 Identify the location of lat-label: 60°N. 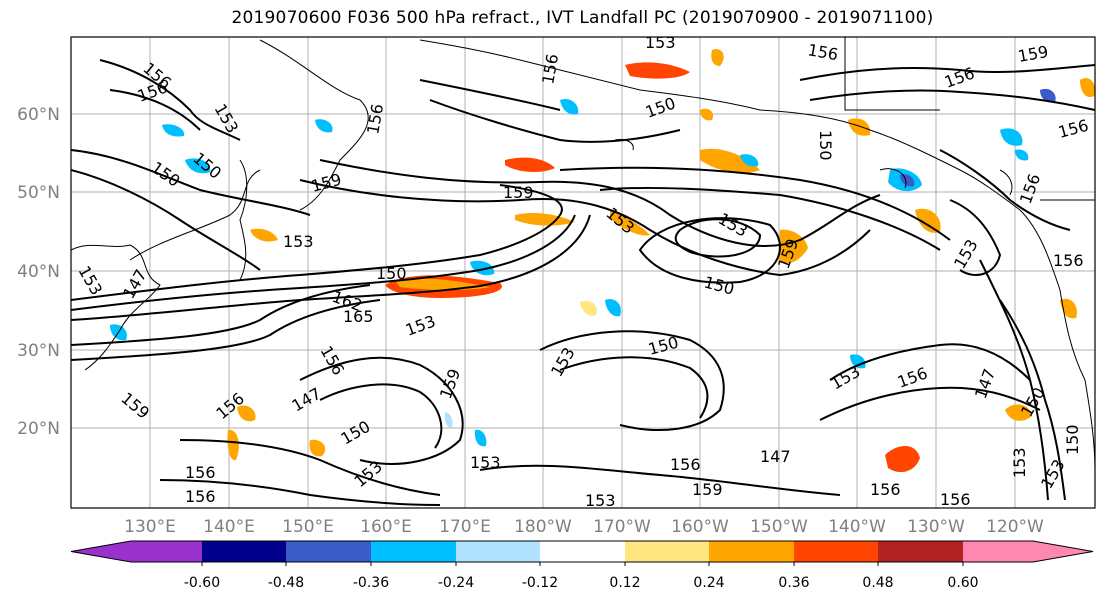
(38, 115).